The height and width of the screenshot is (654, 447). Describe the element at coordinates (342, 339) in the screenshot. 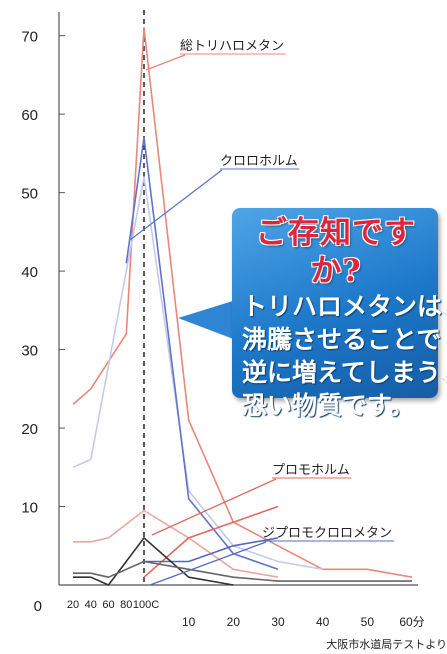

I see `callout-line-2: 沸騰させることで` at that location.